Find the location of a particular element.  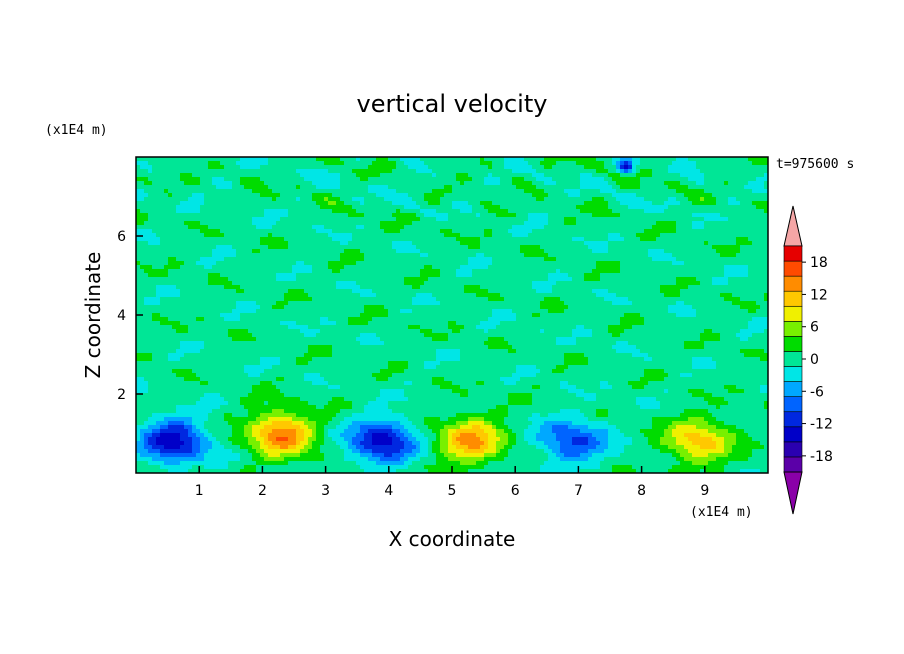

colorbar-tick-label: 12 is located at coordinates (819, 295).